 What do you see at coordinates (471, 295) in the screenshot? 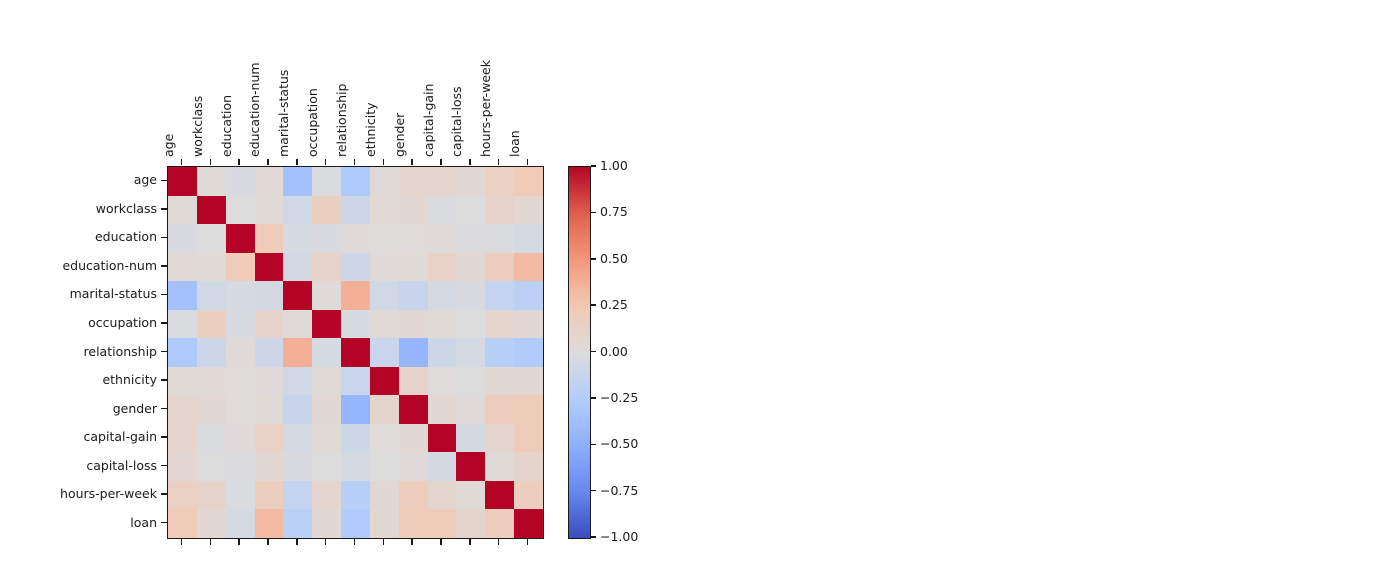
I see `heatmap-cell-marital-status-capital-loss` at bounding box center [471, 295].